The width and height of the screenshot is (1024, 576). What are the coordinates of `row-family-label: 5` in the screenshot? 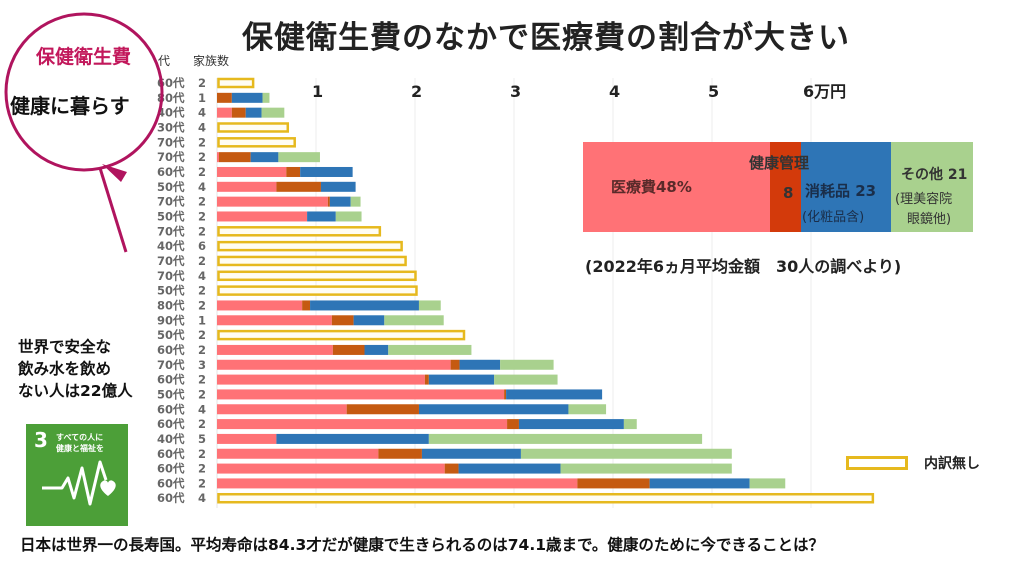 It's located at (202, 439).